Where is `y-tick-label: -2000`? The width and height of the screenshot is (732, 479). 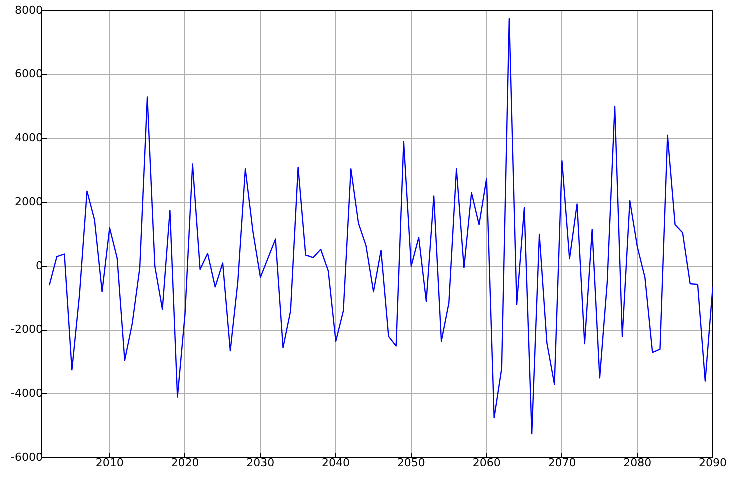
y-tick-label: -2000 is located at coordinates (27, 329).